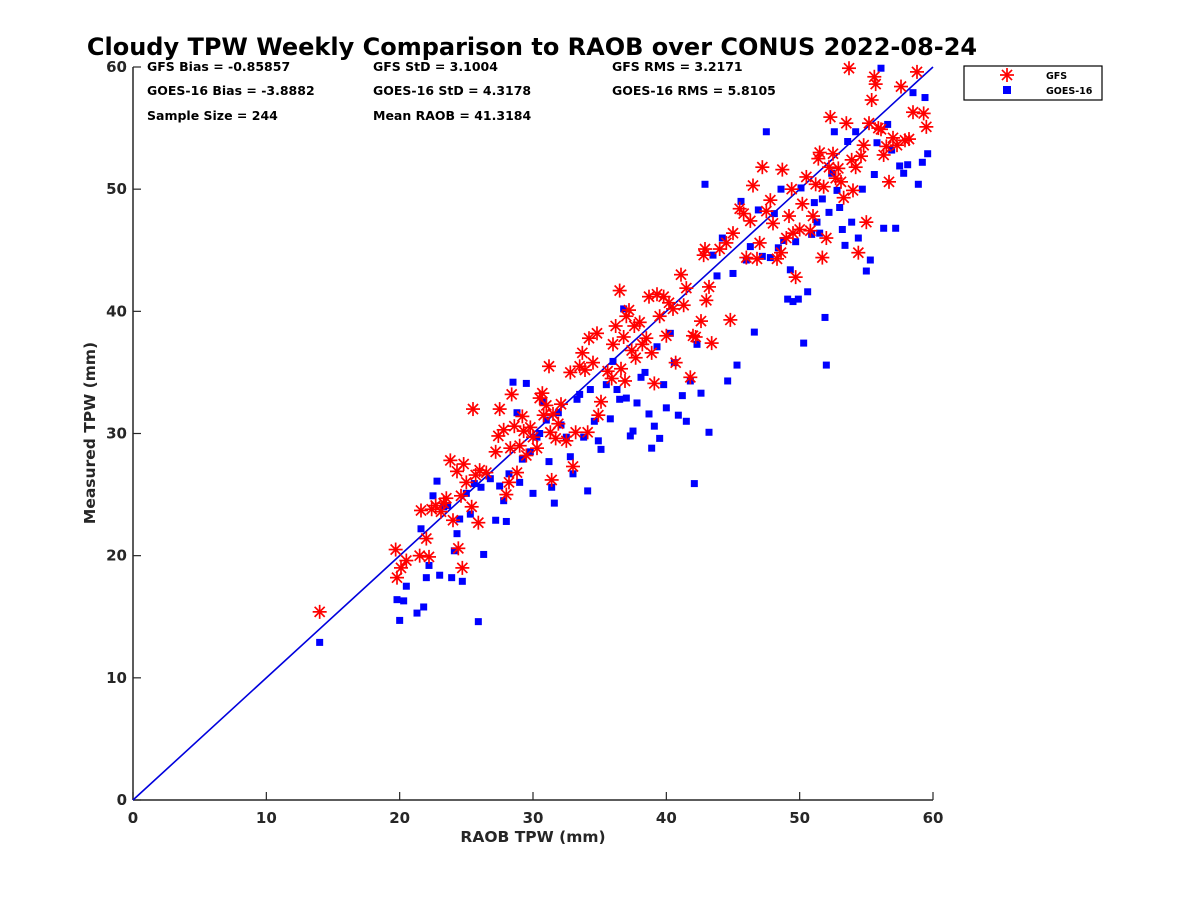  Describe the element at coordinates (1069, 91) in the screenshot. I see `legend-goes16-label: GOES-16` at that location.